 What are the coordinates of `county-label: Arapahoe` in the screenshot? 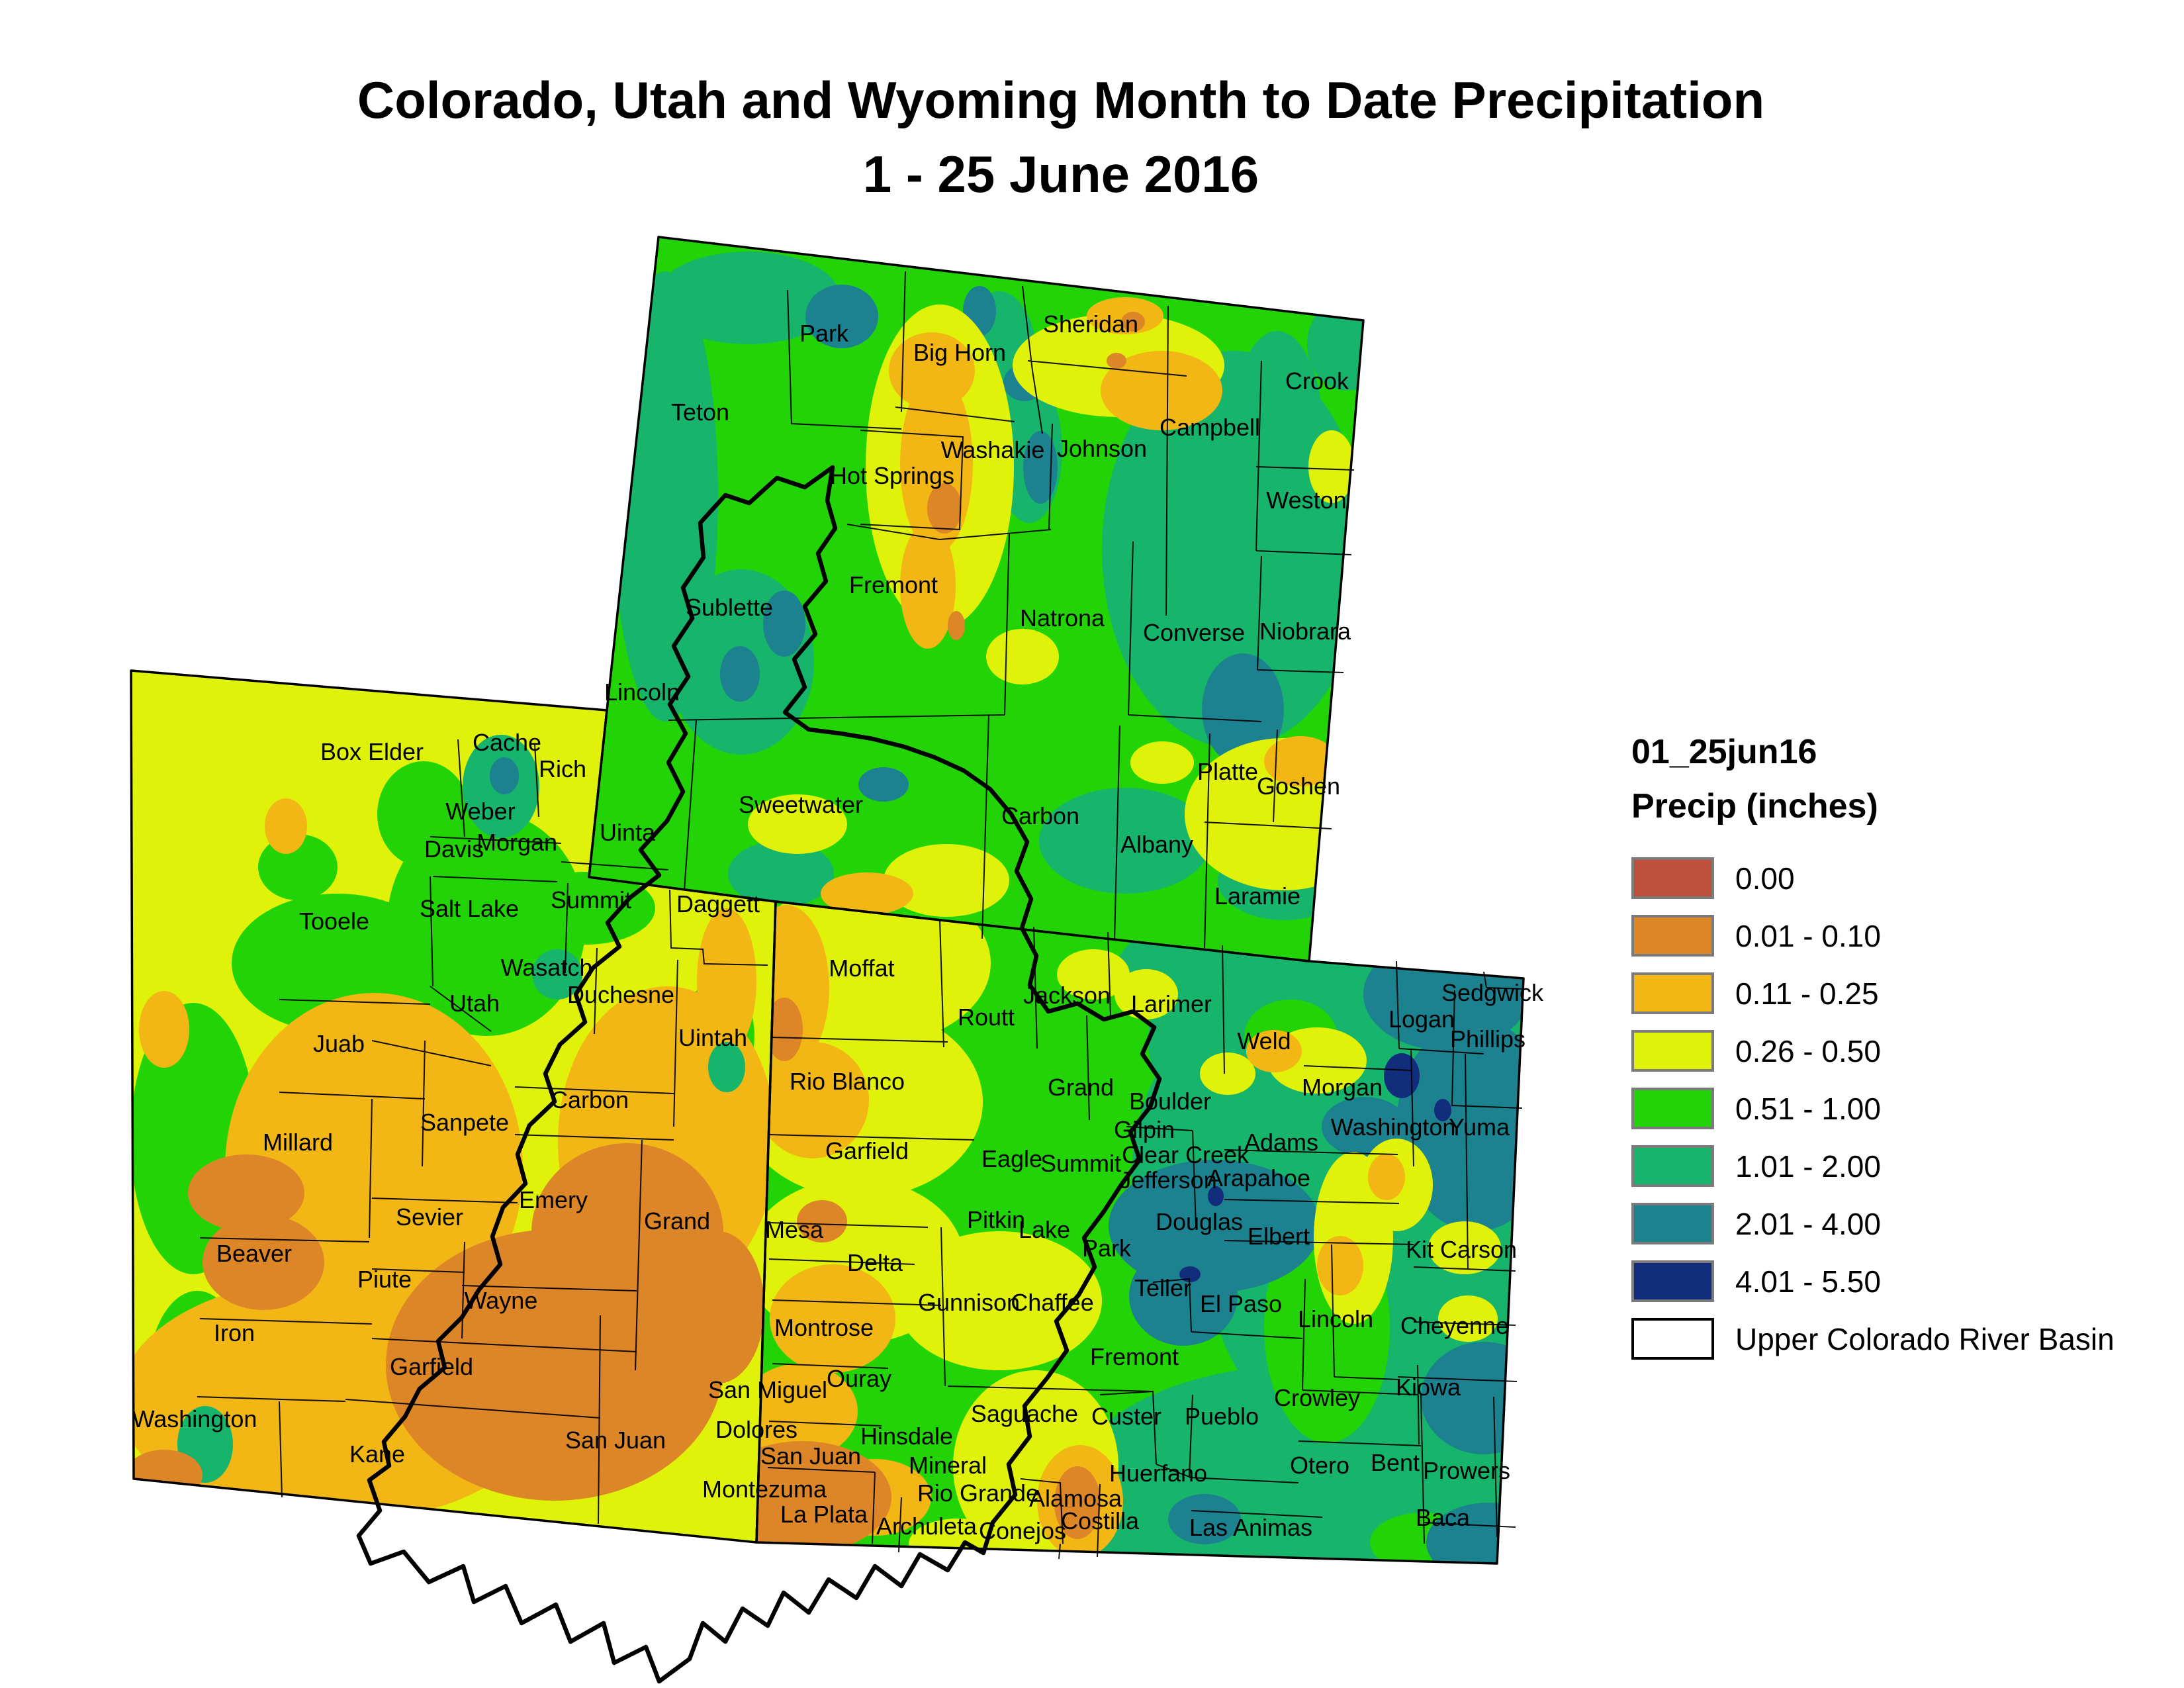 It's located at (1258, 1178).